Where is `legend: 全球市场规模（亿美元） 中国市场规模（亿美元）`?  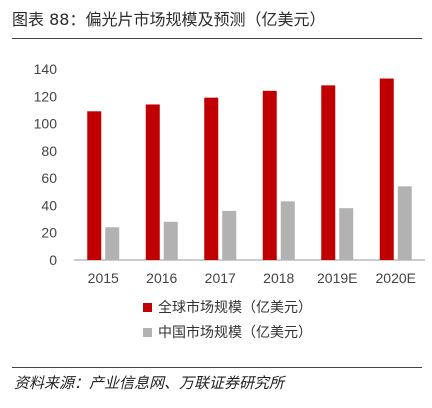 legend: 全球市场规模（亿美元） 中国市场规模（亿美元） is located at coordinates (227, 319).